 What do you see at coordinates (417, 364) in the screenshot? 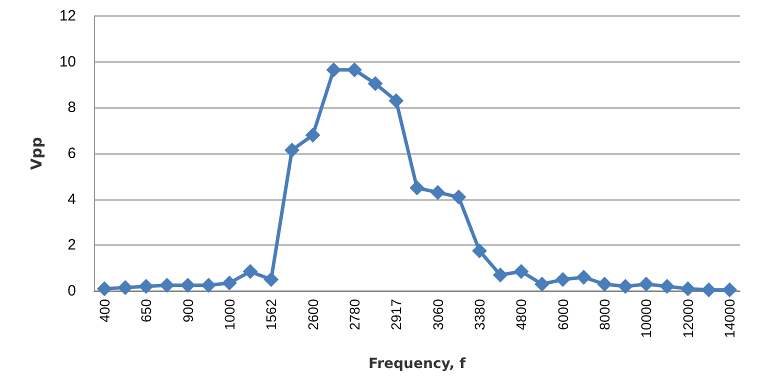
I see `x-axis-title: Frequency, f` at bounding box center [417, 364].